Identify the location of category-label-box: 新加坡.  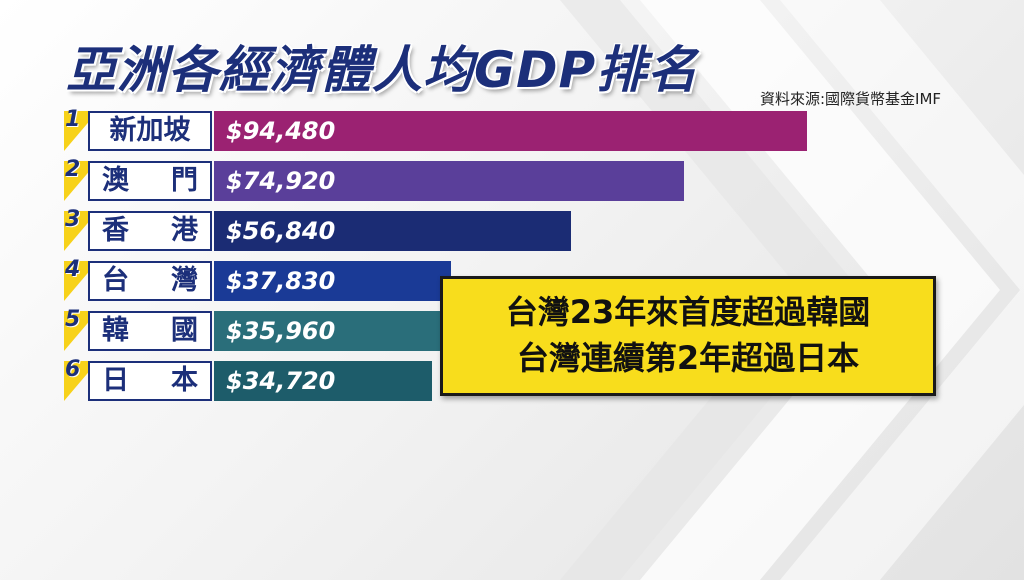
(150, 131).